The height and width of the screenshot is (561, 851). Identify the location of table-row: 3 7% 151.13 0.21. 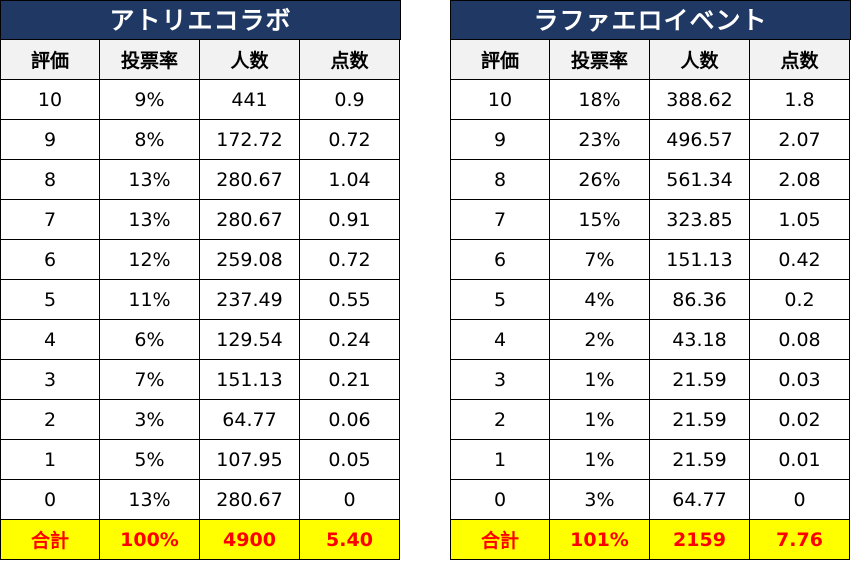
(200, 380).